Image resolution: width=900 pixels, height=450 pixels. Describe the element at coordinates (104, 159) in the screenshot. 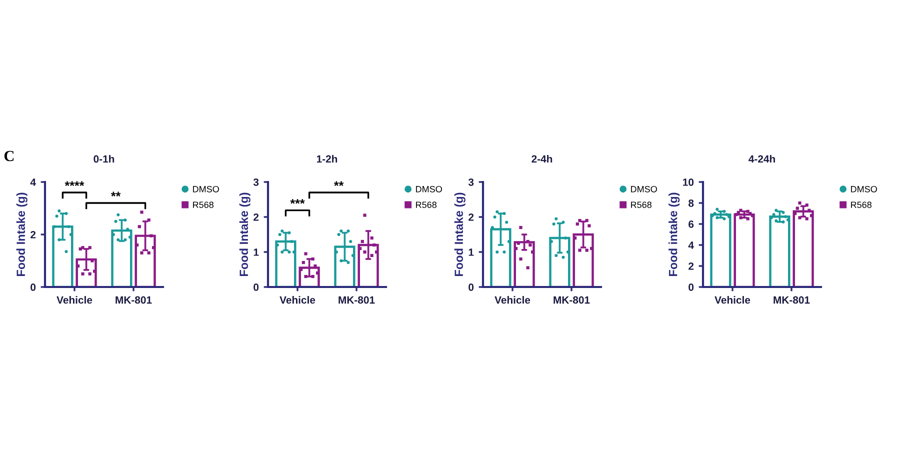

I see `chart-title: 0-1h` at that location.